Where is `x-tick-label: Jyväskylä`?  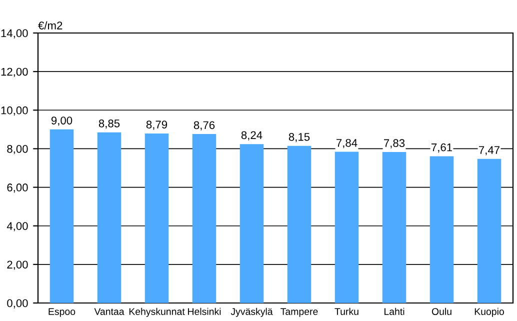
x-tick-label: Jyväskylä is located at coordinates (251, 312).